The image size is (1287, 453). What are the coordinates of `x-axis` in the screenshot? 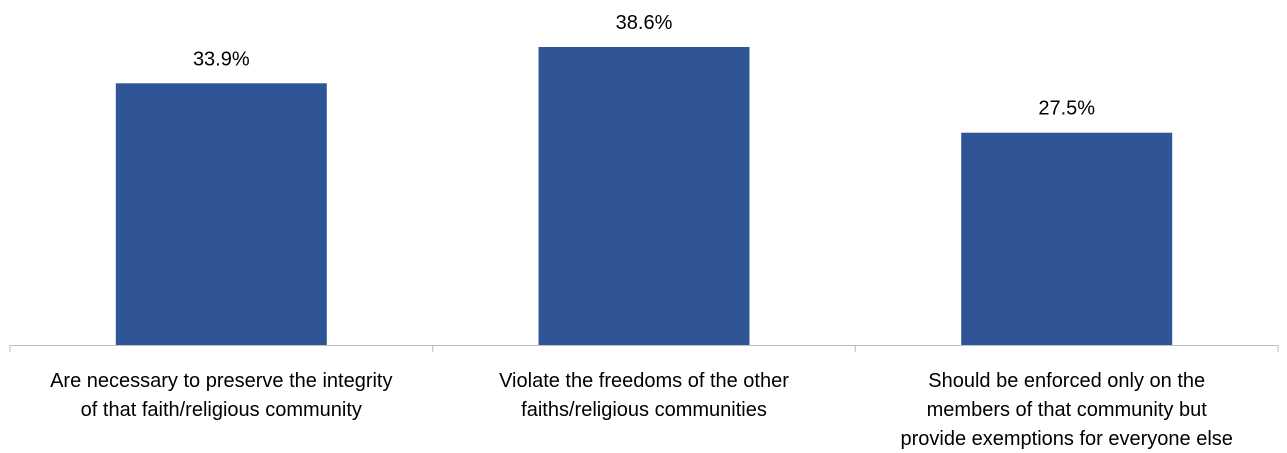 It's located at (644, 348).